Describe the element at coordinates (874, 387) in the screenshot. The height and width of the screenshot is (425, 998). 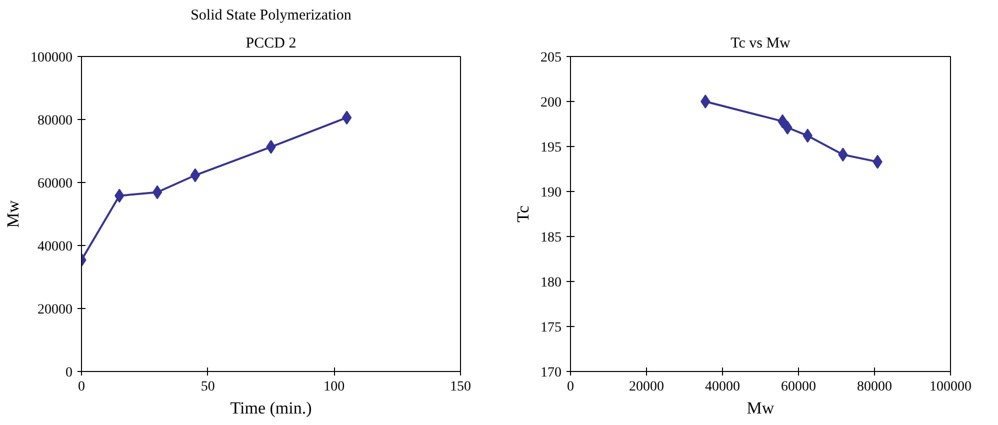
I see `x-tick-label: 80000` at that location.